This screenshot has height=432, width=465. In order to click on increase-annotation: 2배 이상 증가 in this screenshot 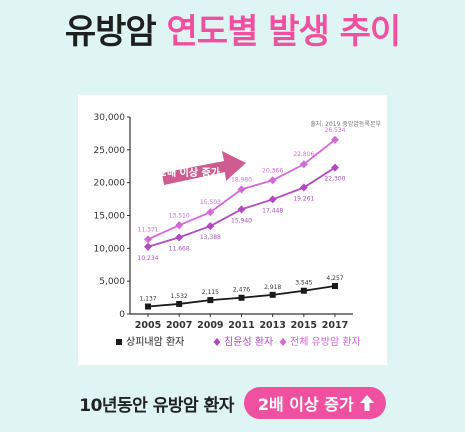, I will do `click(203, 168)`.